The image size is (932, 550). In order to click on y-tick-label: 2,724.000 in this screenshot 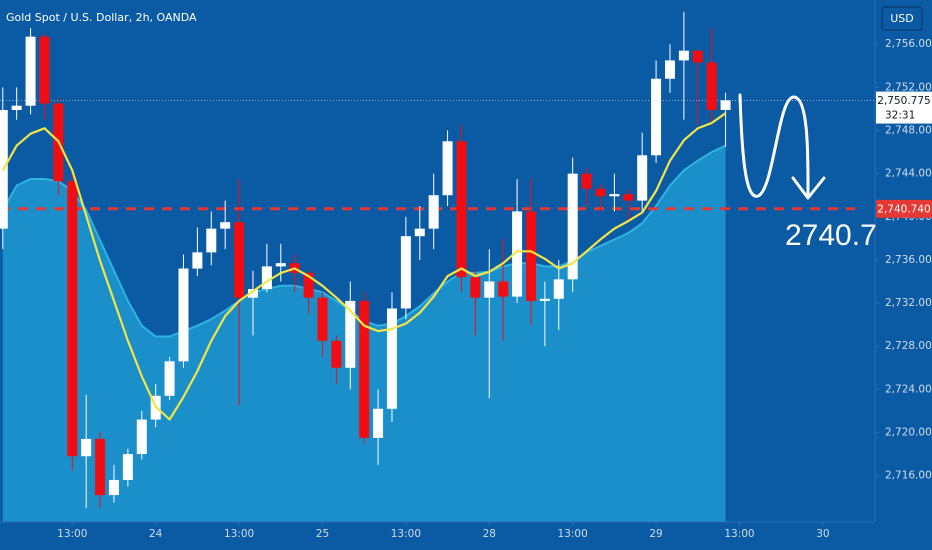, I will do `click(908, 389)`.